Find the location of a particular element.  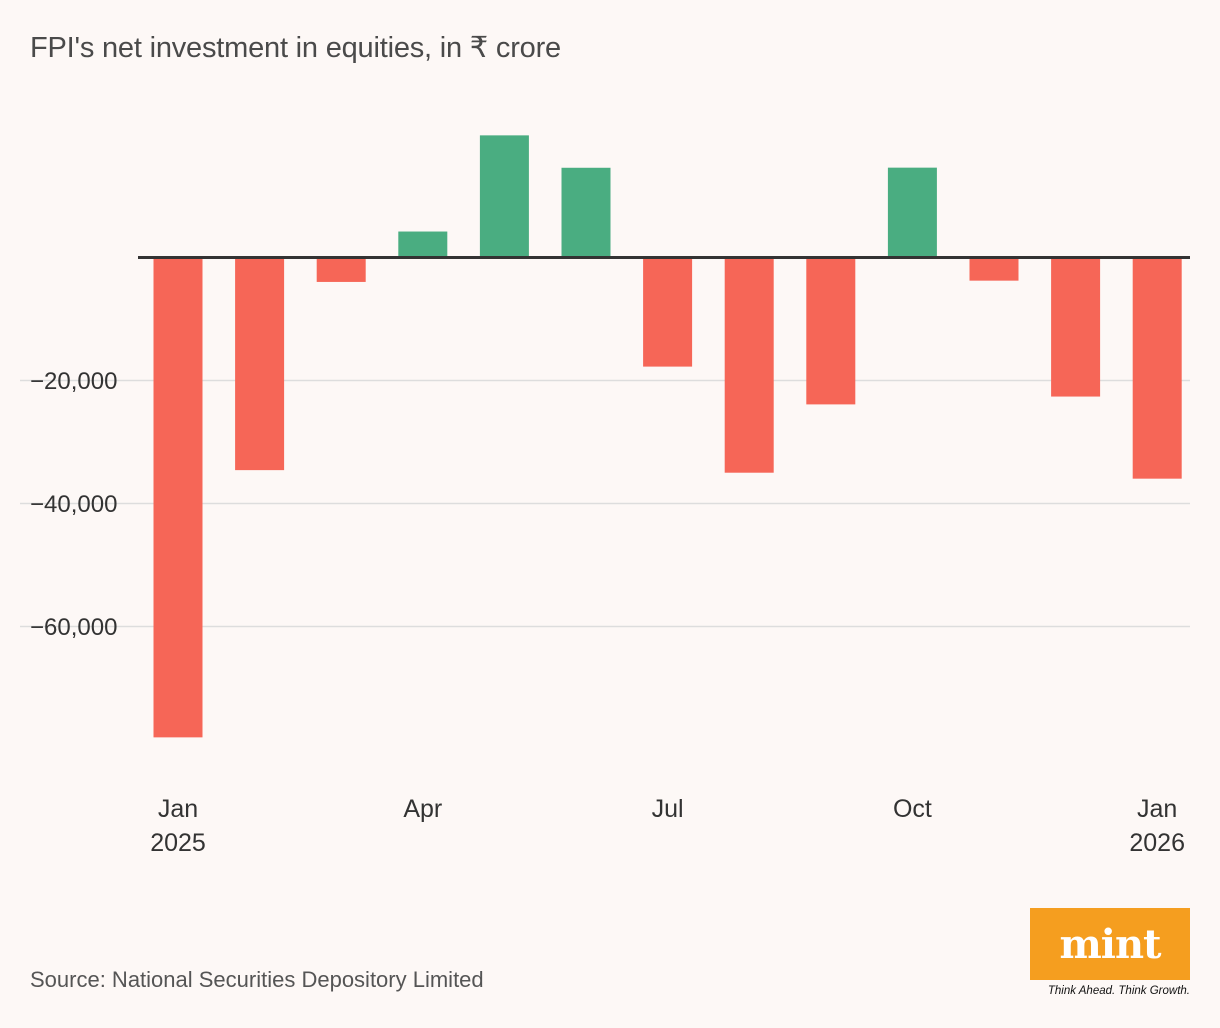

x-tick-year-0: 2025 is located at coordinates (178, 843).